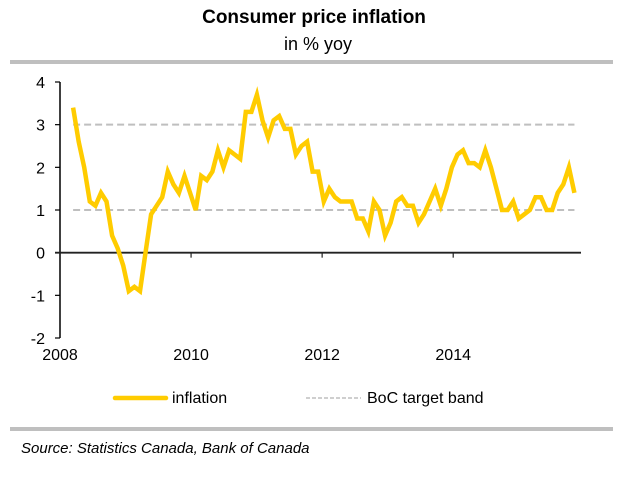 Image resolution: width=628 pixels, height=483 pixels. What do you see at coordinates (40, 211) in the screenshot?
I see `y-tick-label: 1` at bounding box center [40, 211].